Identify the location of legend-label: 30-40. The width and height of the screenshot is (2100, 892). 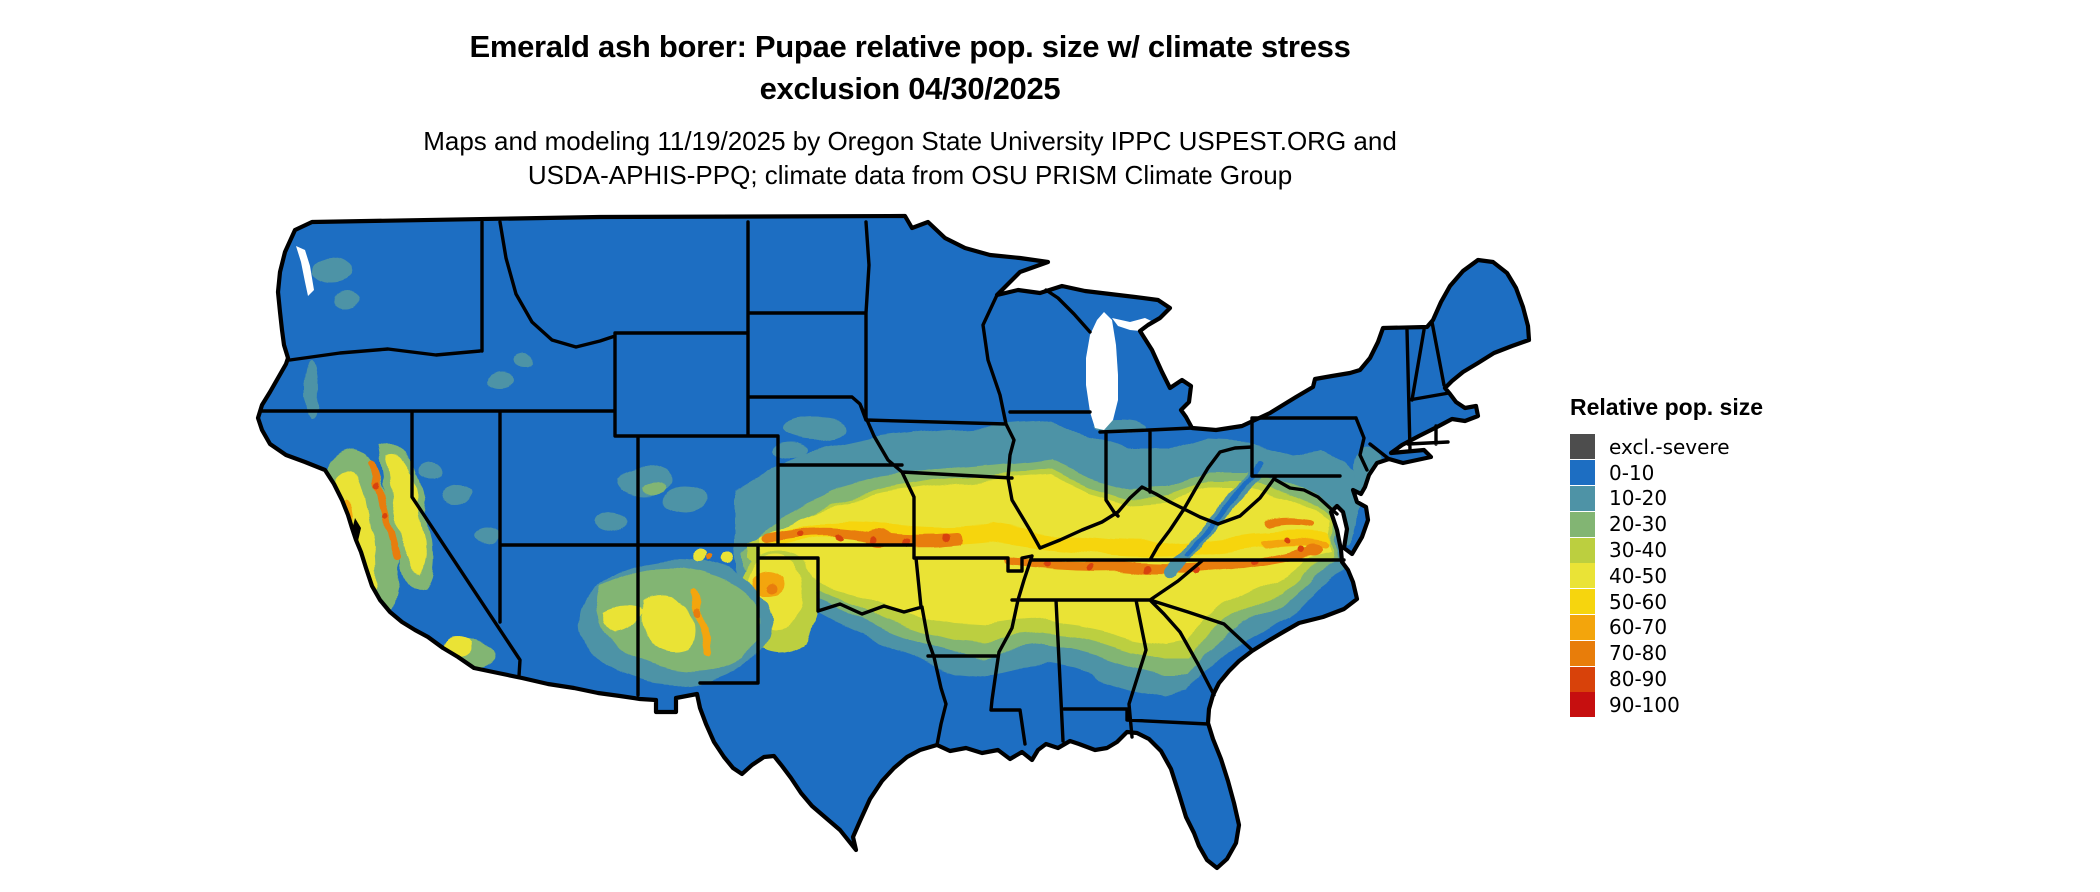
(1638, 550).